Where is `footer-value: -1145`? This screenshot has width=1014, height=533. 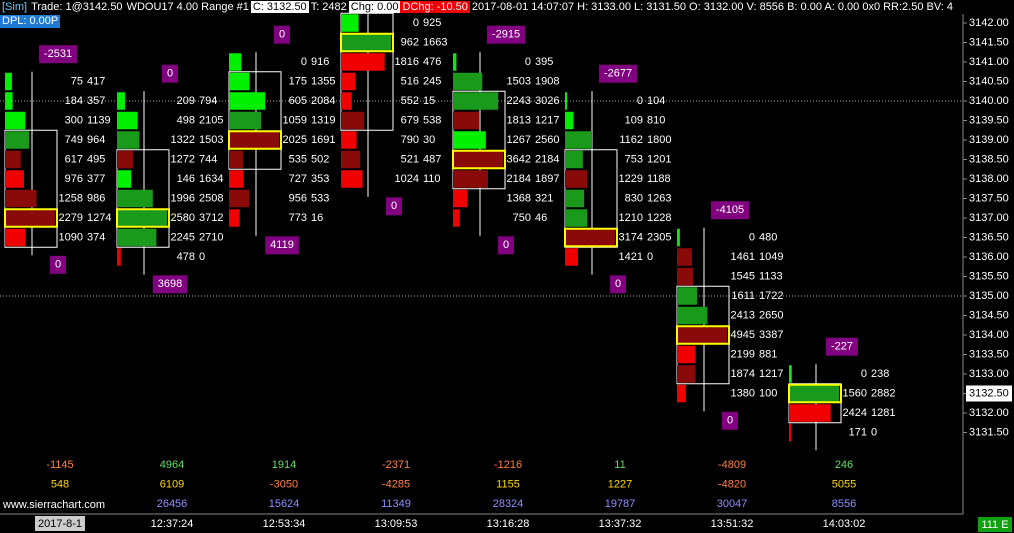 footer-value: -1145 is located at coordinates (59, 465).